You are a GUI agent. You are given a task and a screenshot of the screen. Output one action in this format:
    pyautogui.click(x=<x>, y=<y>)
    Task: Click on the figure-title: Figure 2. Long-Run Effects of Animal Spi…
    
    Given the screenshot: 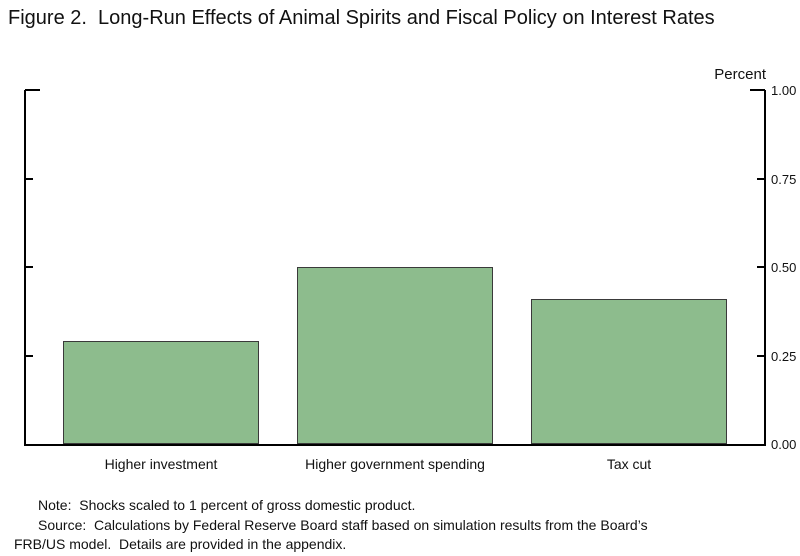 What is the action you would take?
    pyautogui.click(x=361, y=18)
    